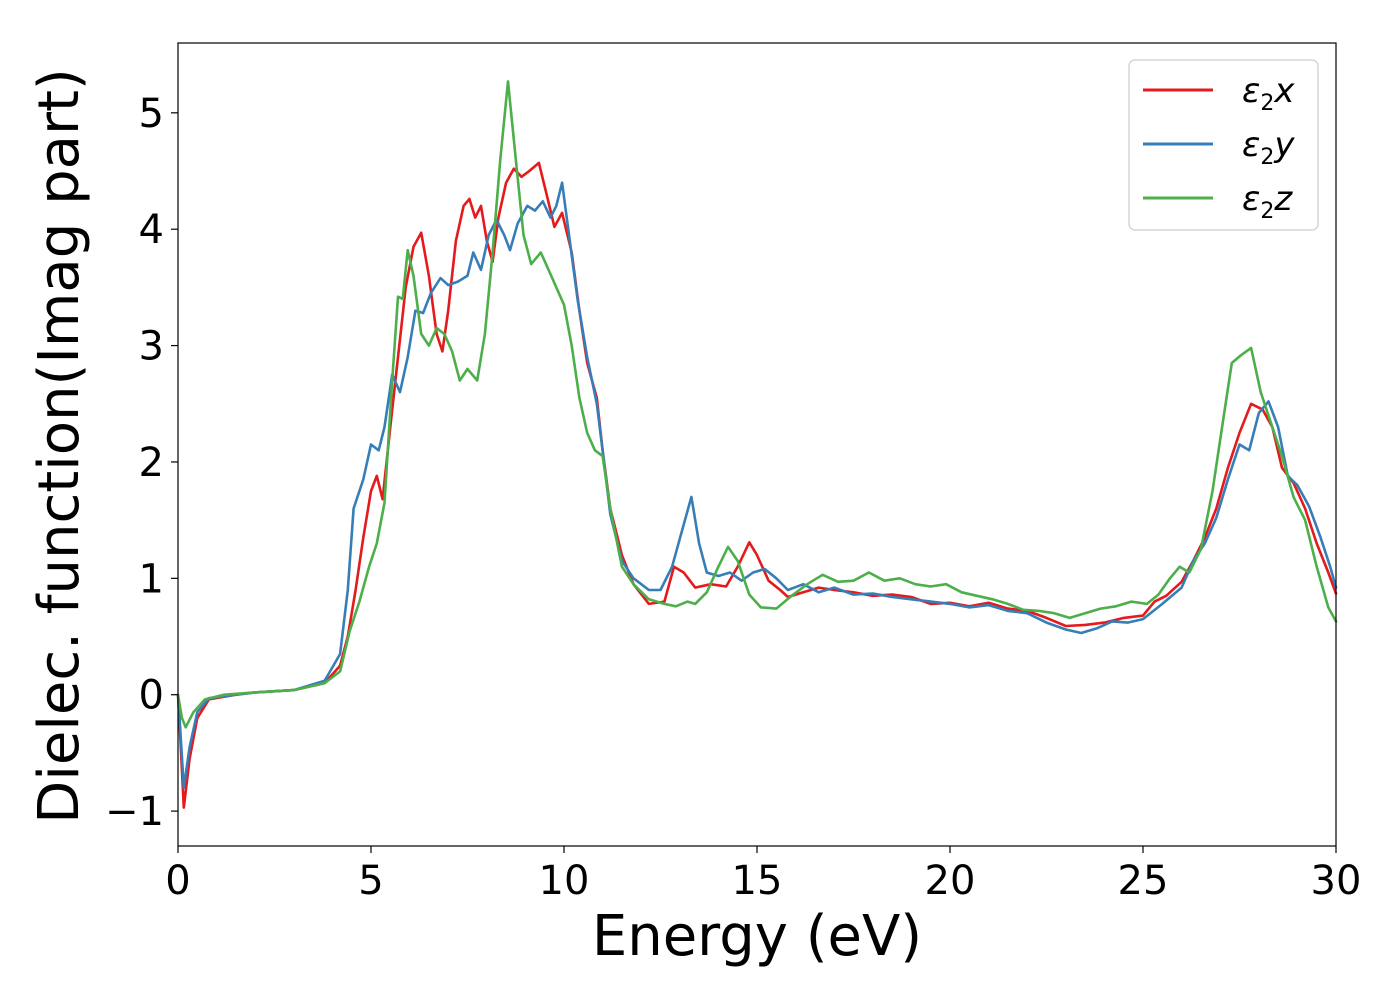 Image resolution: width=1400 pixels, height=1000 pixels. What do you see at coordinates (1268, 93) in the screenshot?
I see `legend-label-x: ε2x` at bounding box center [1268, 93].